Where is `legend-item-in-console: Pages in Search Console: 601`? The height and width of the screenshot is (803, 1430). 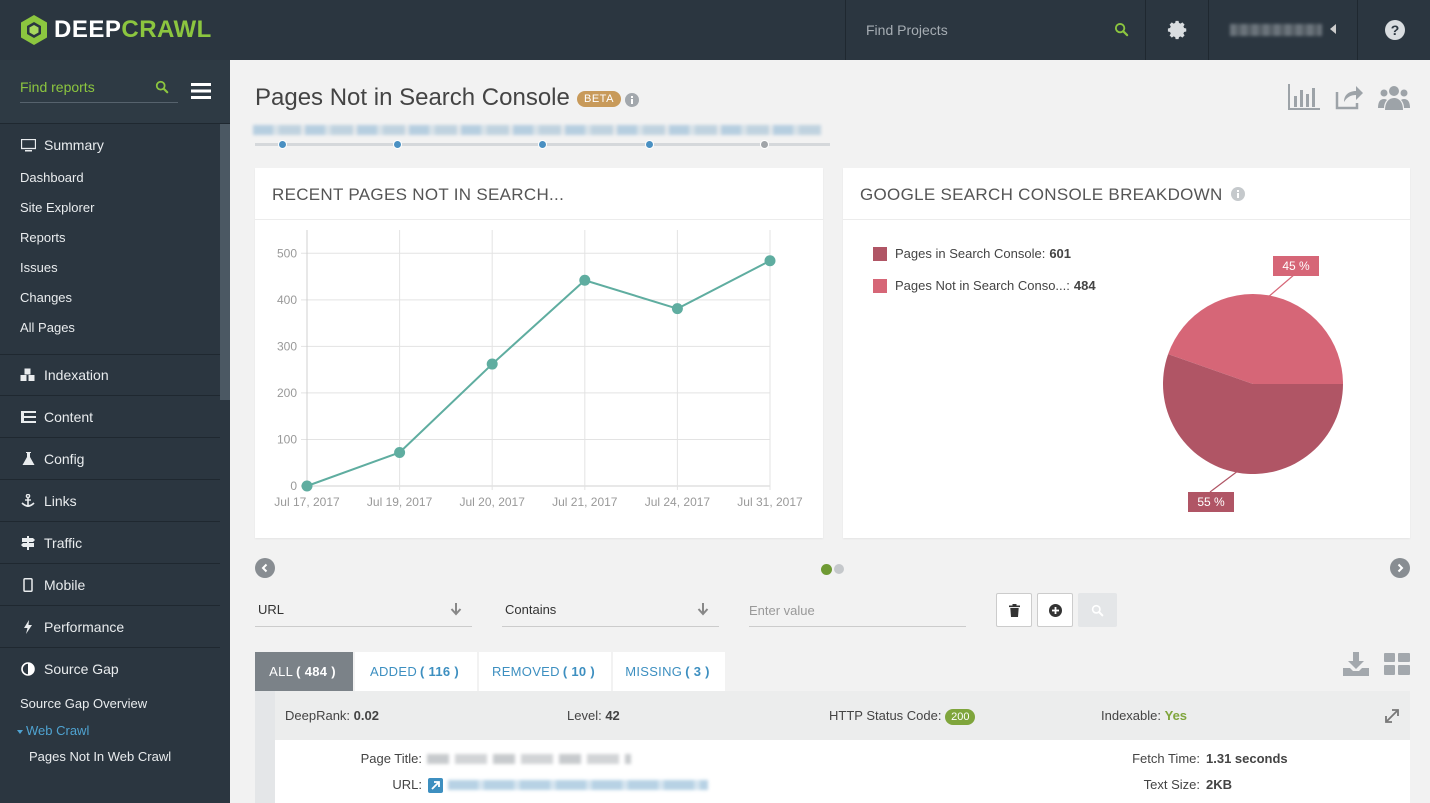 legend-item-in-console: Pages in Search Console: 601 is located at coordinates (972, 253).